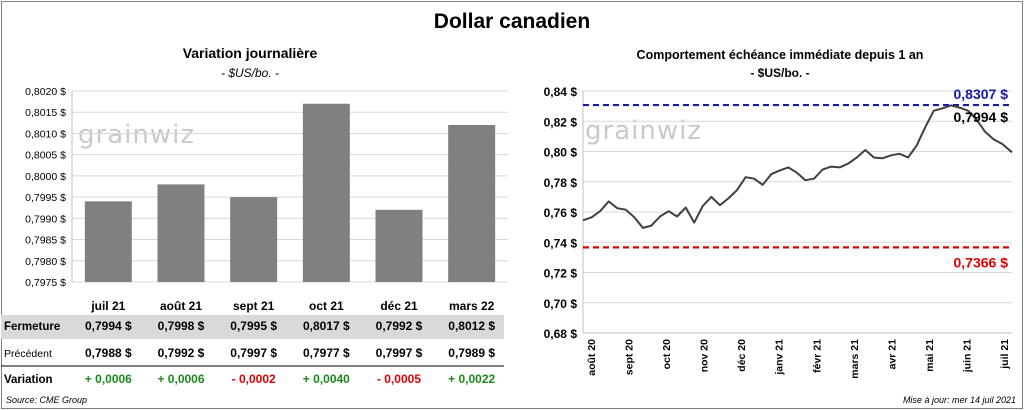  Describe the element at coordinates (136, 135) in the screenshot. I see `watermark-logo-left: grainwiz` at that location.